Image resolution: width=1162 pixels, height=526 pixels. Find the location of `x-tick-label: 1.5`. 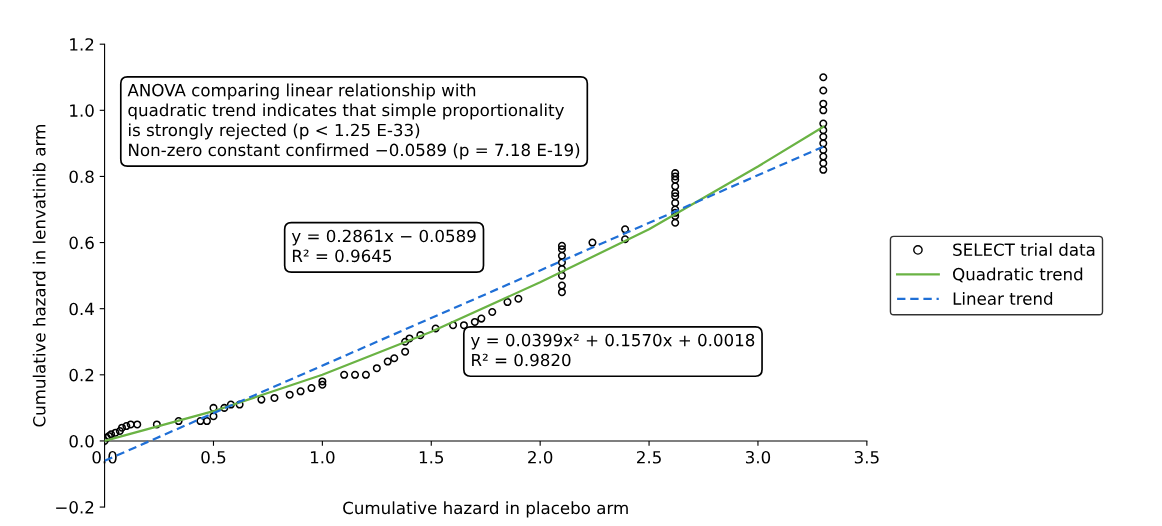

x-tick-label: 1.5 is located at coordinates (431, 457).